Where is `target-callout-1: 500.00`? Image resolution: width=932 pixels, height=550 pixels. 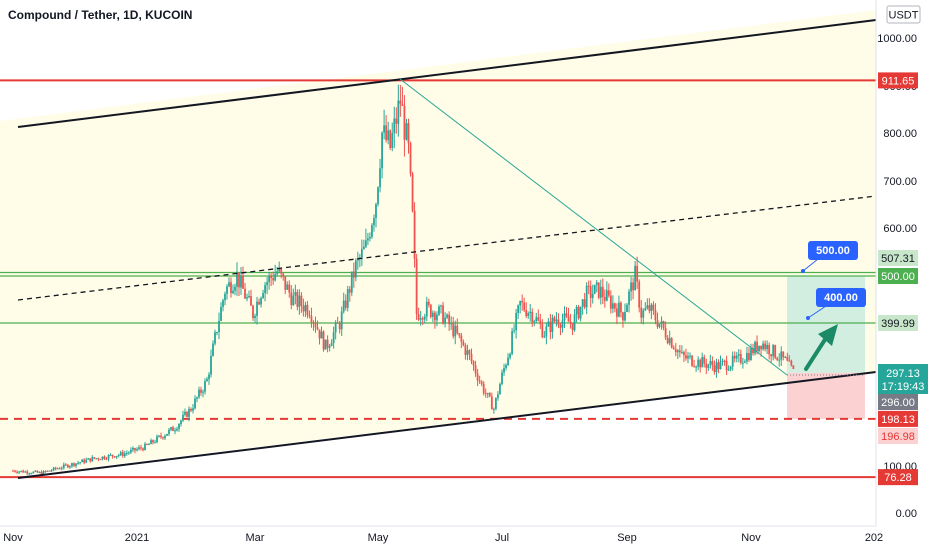 target-callout-1: 500.00 is located at coordinates (829, 257).